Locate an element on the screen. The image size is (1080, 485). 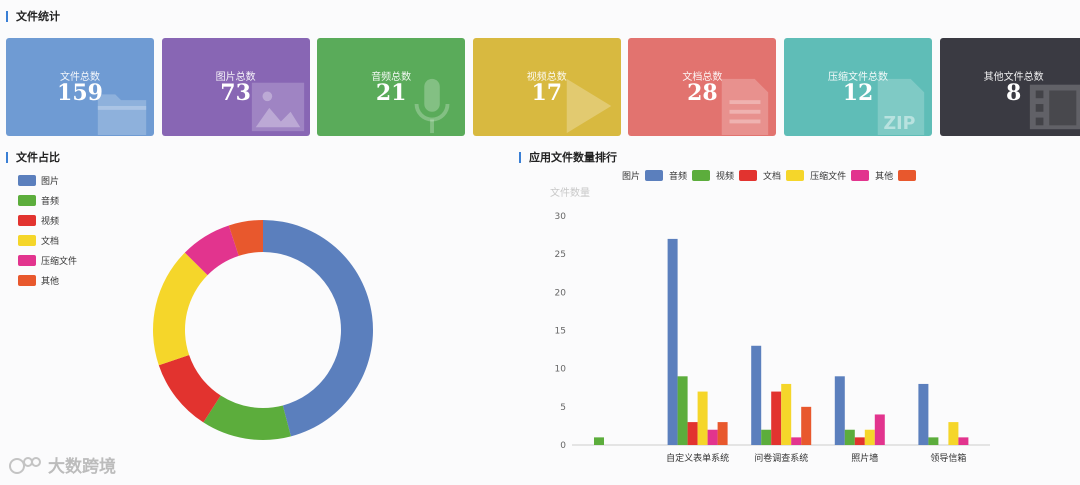
zip-icon: ZIP is located at coordinates (901, 106).